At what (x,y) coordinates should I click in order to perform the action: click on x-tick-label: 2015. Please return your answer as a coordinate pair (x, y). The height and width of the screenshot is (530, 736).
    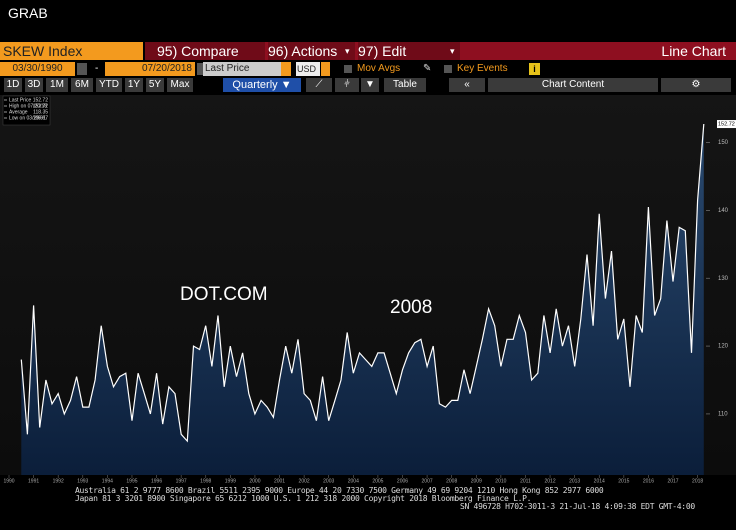
    Looking at the image, I should click on (623, 481).